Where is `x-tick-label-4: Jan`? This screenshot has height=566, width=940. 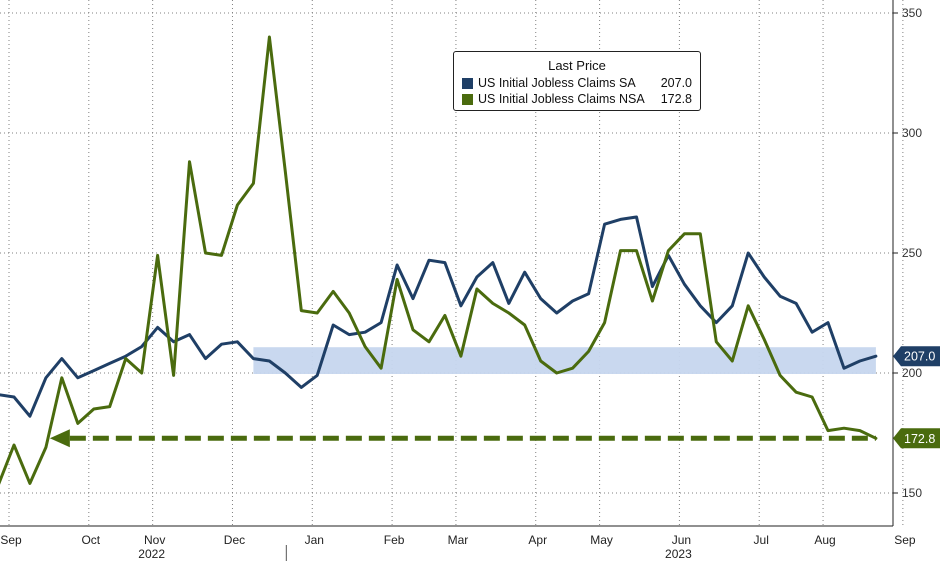
x-tick-label-4: Jan is located at coordinates (314, 540).